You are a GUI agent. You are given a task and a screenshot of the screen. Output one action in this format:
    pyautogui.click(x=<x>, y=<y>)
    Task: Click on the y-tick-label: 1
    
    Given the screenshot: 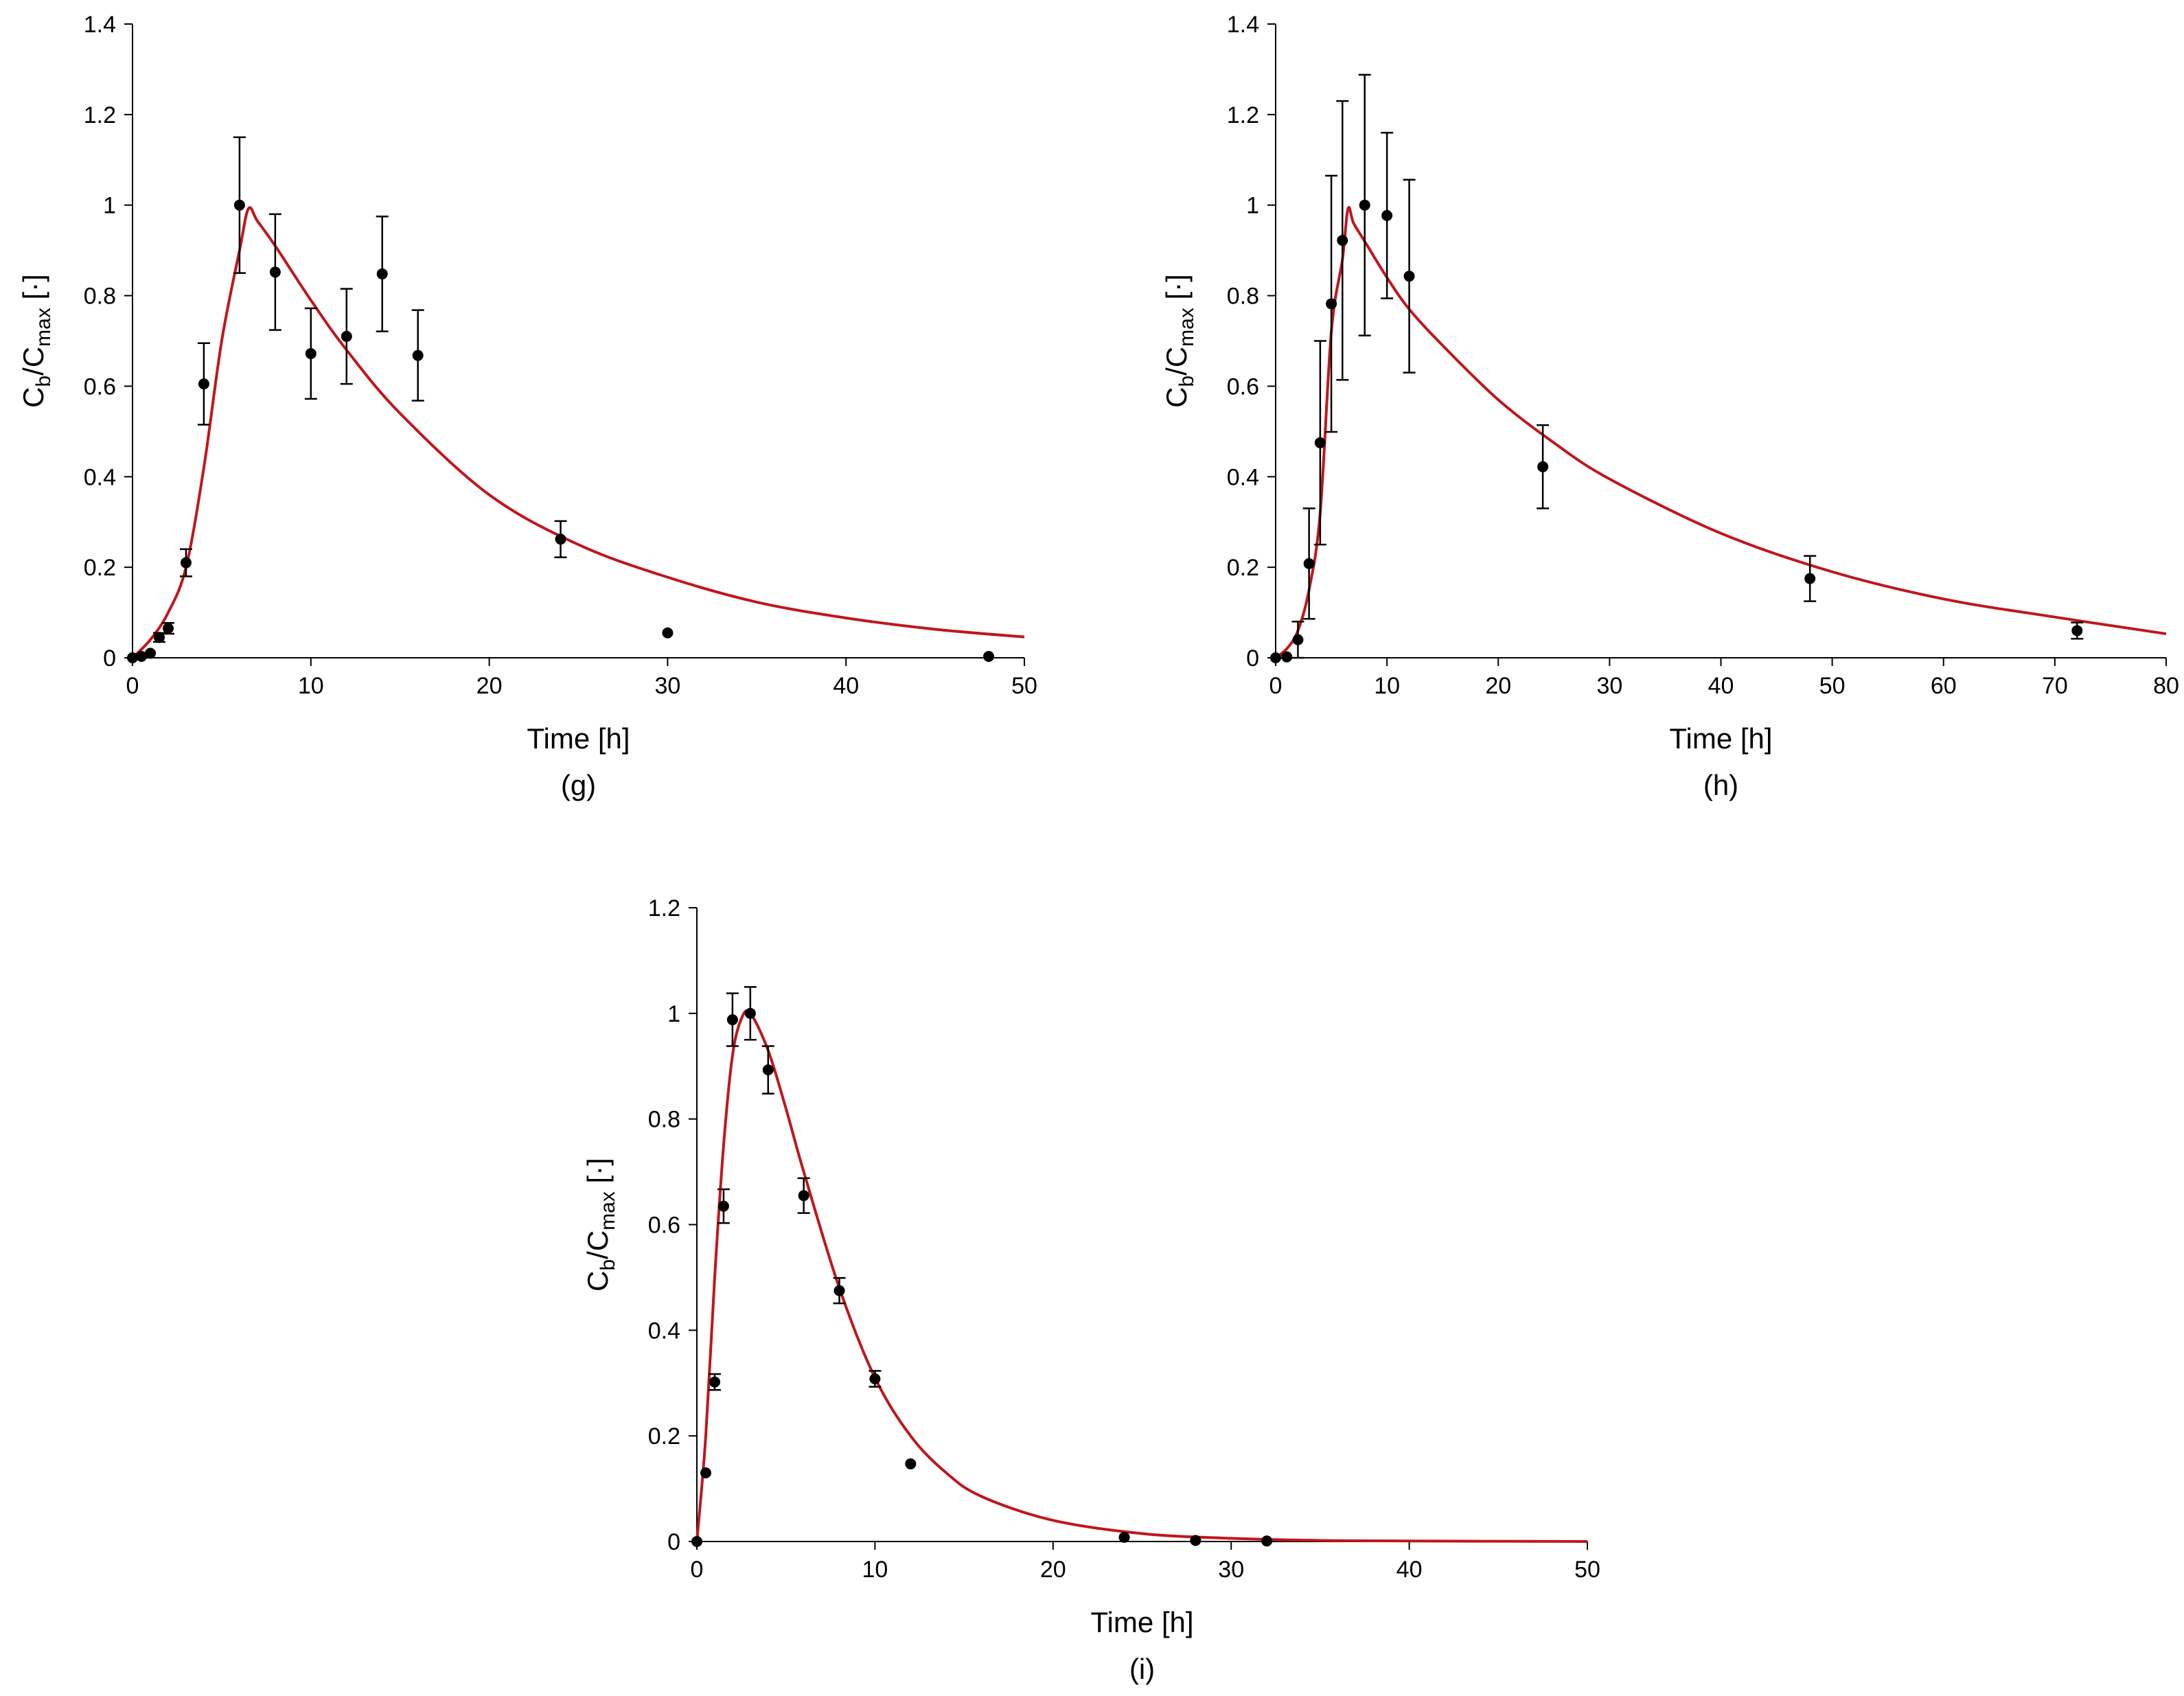 What is the action you would take?
    pyautogui.click(x=109, y=206)
    